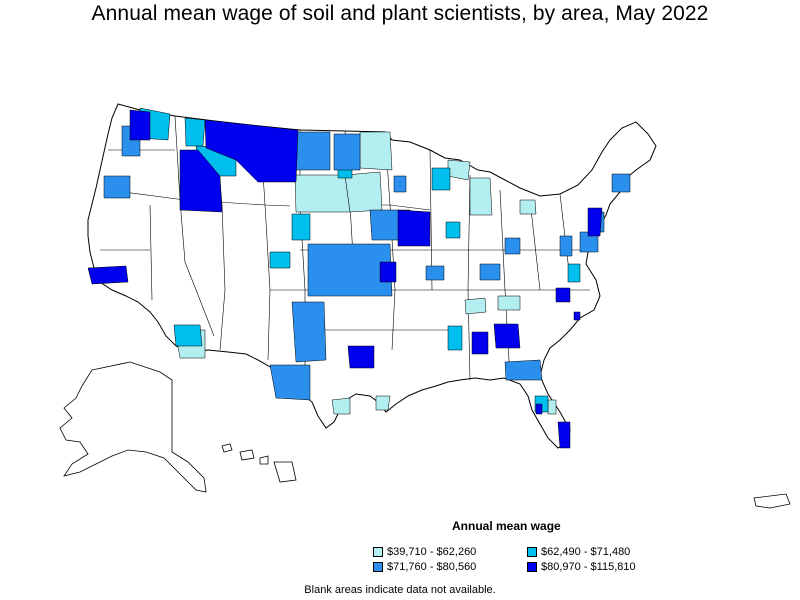 The height and width of the screenshot is (600, 800). Describe the element at coordinates (432, 552) in the screenshot. I see `legend-label-1: $39,710 - $62,260` at that location.